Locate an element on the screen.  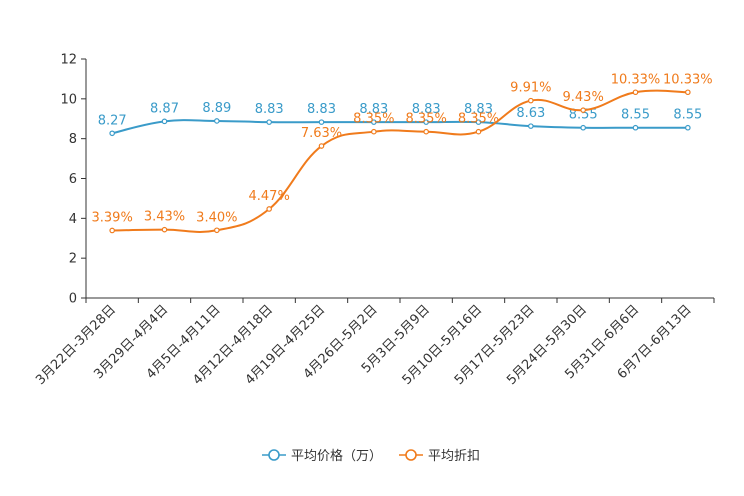
data-label: 9.43% is located at coordinates (583, 97).